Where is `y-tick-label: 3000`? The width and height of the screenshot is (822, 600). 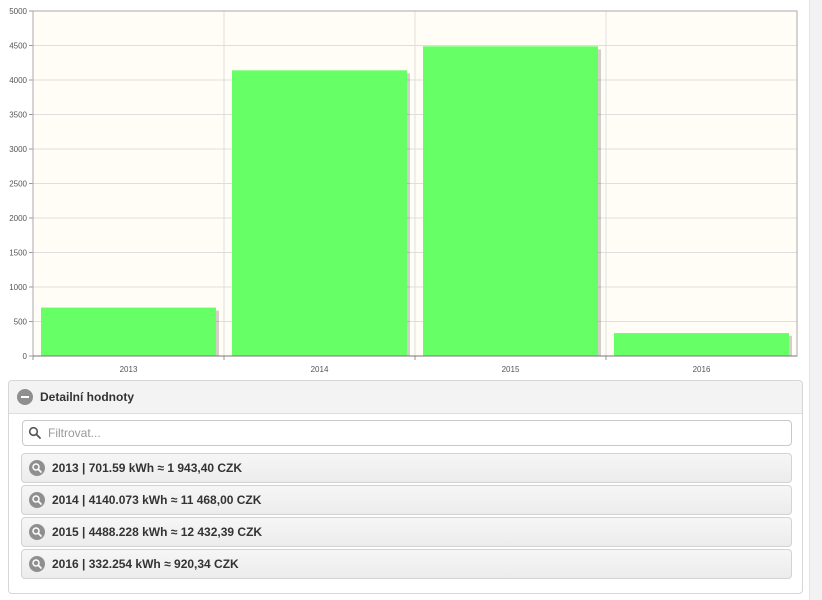
y-tick-label: 3000 is located at coordinates (18, 149).